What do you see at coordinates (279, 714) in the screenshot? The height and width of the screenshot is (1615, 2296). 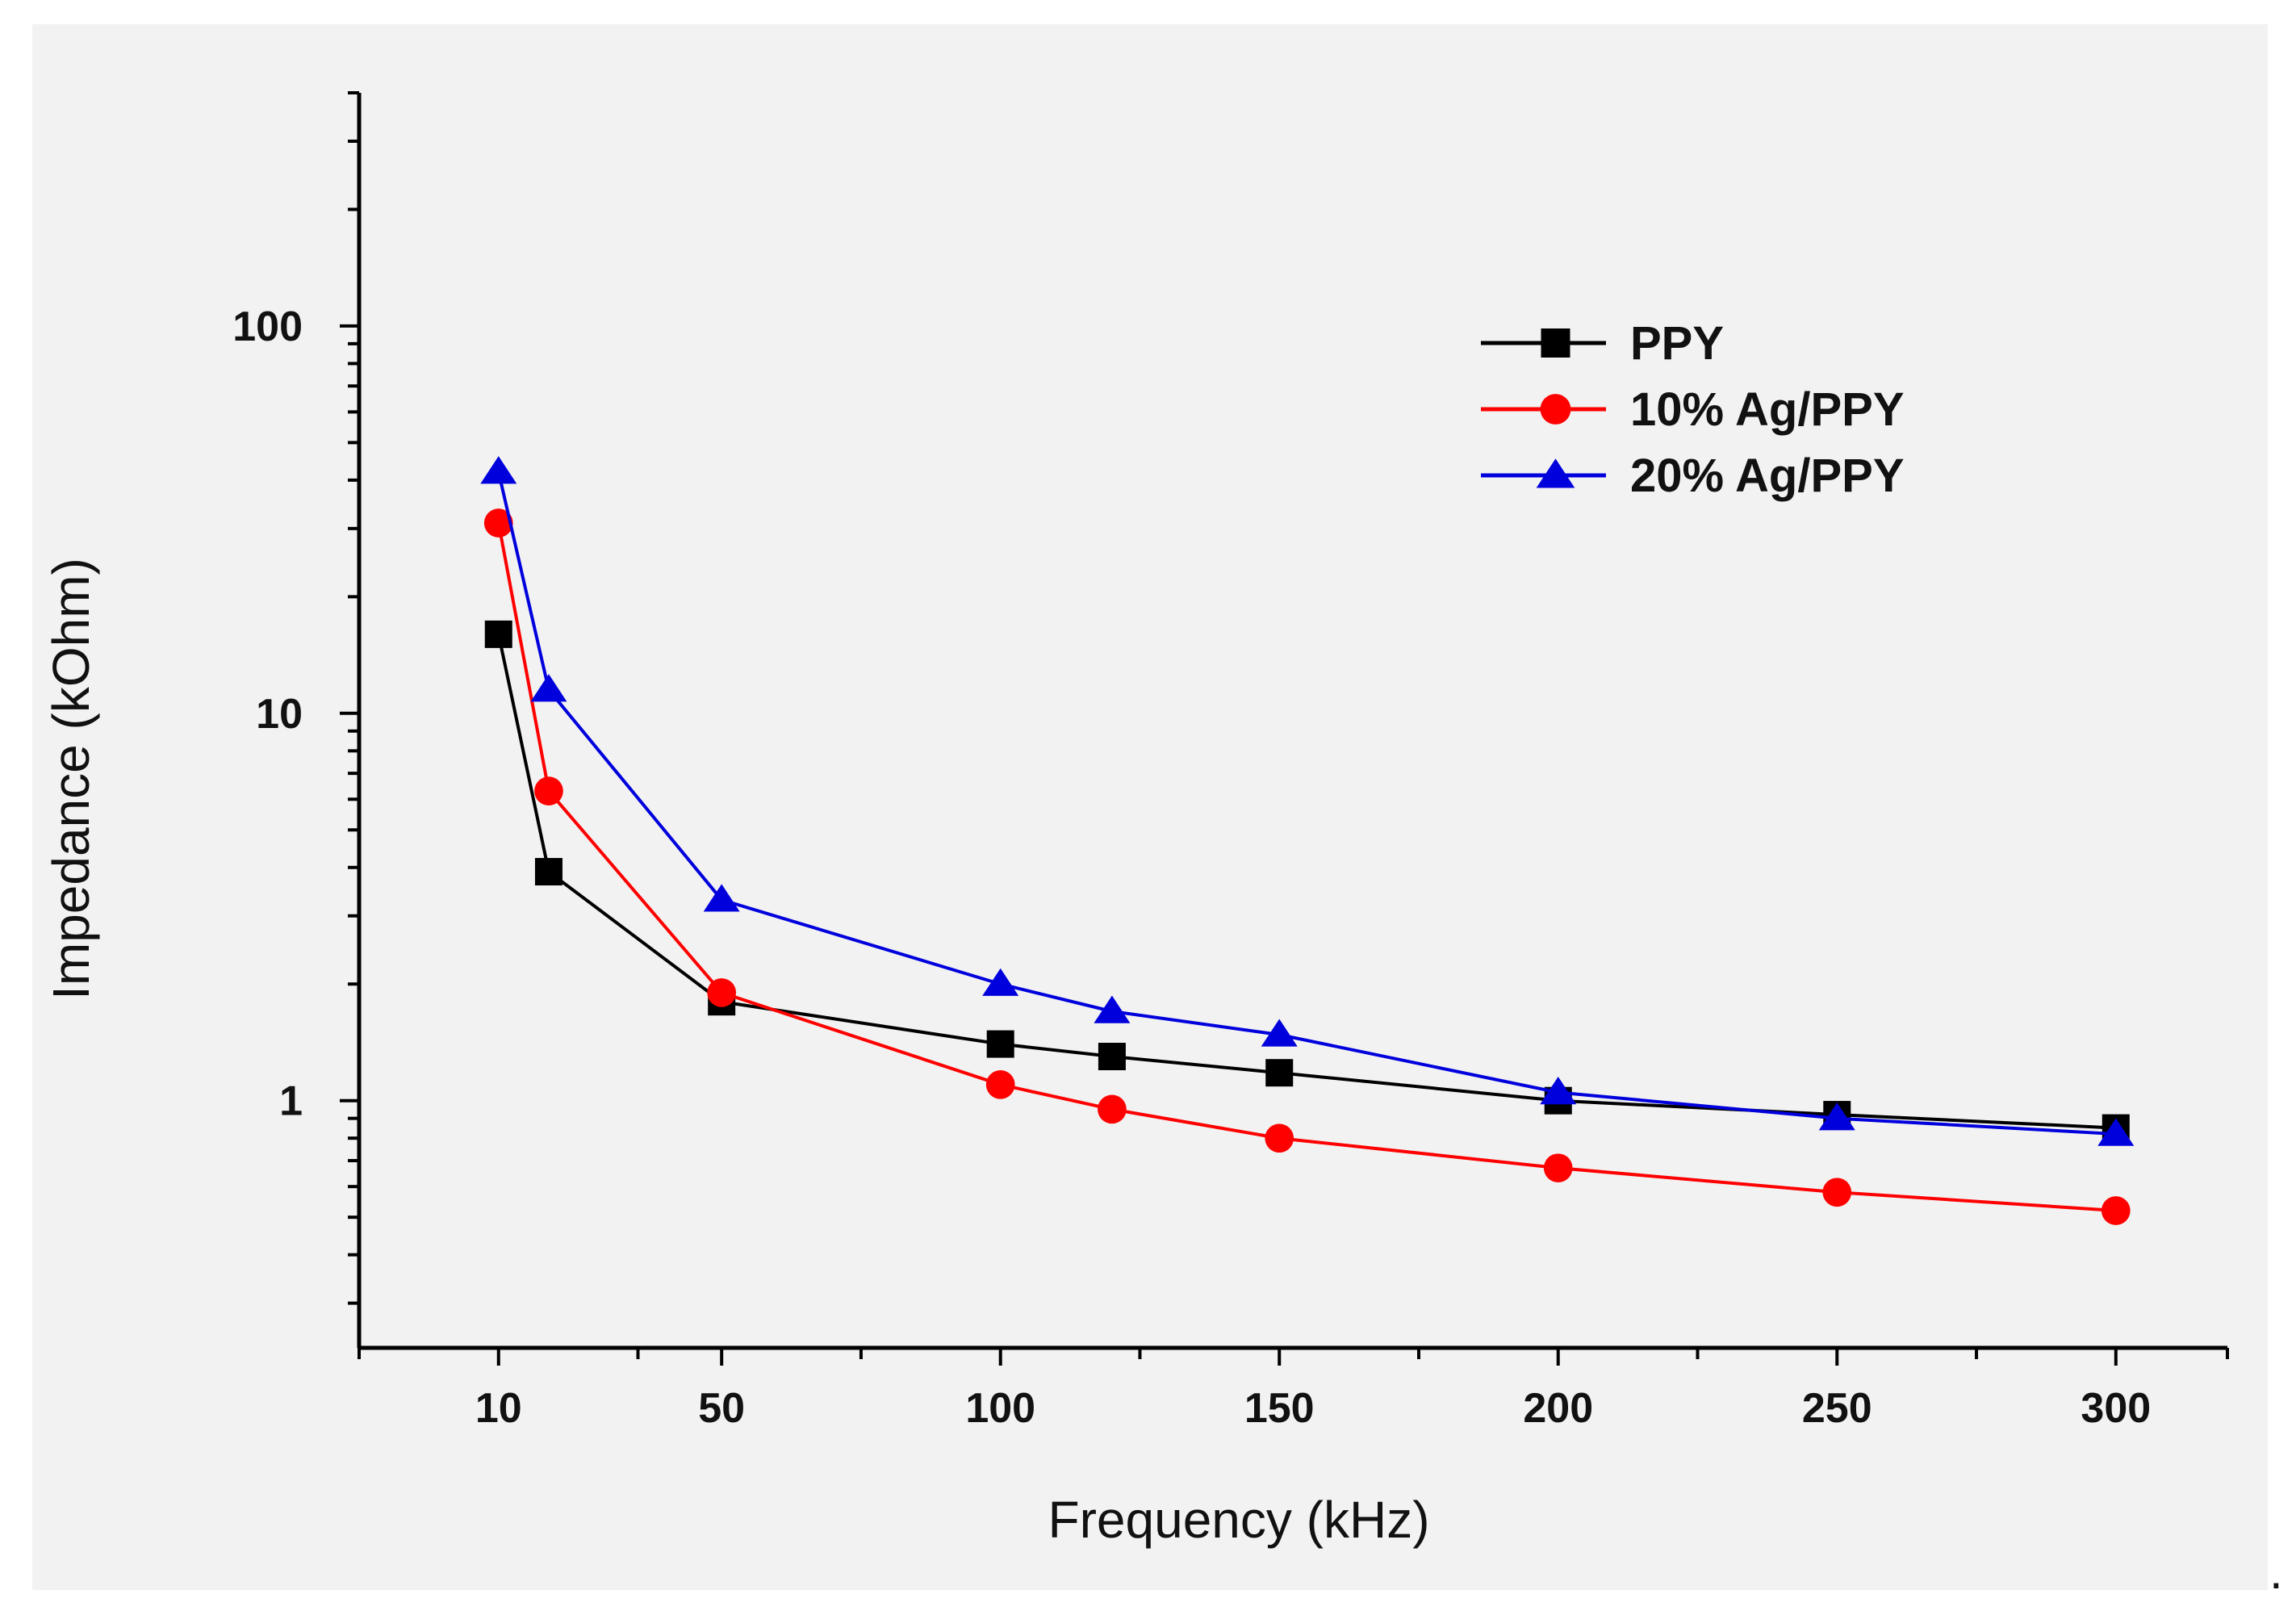 I see `y-tick-label: 10` at bounding box center [279, 714].